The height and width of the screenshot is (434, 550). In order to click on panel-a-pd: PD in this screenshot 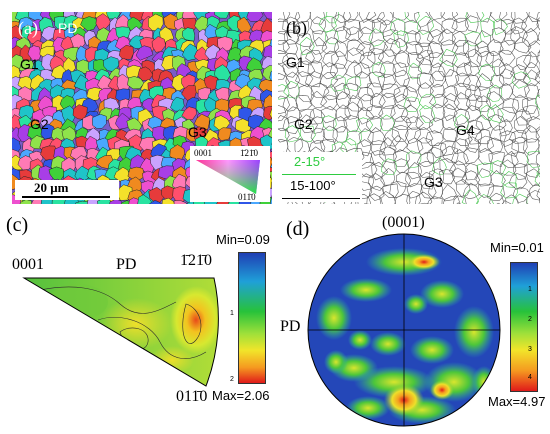, I will do `click(68, 28)`.